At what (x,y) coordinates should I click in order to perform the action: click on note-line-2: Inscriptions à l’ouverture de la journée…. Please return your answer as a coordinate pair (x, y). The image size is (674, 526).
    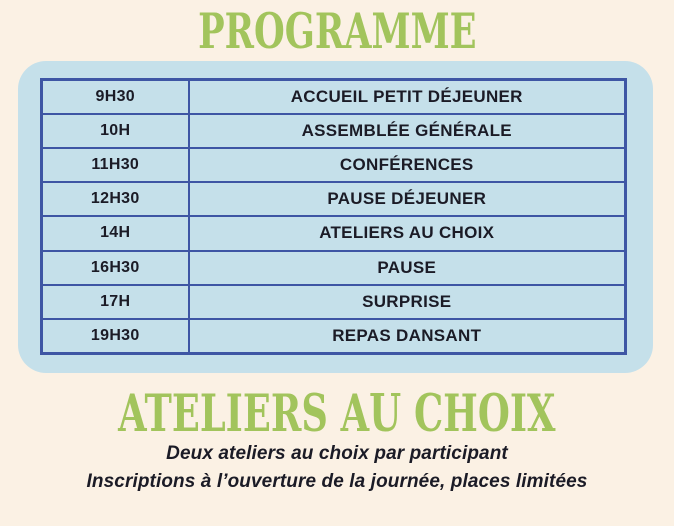
    Looking at the image, I should click on (337, 481).